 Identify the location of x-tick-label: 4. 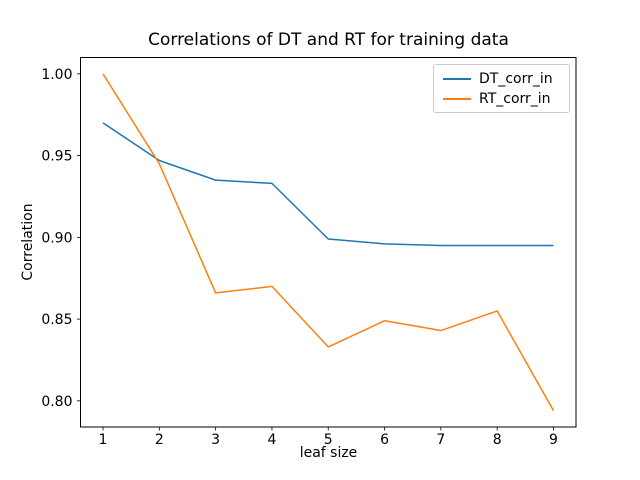
(271, 440).